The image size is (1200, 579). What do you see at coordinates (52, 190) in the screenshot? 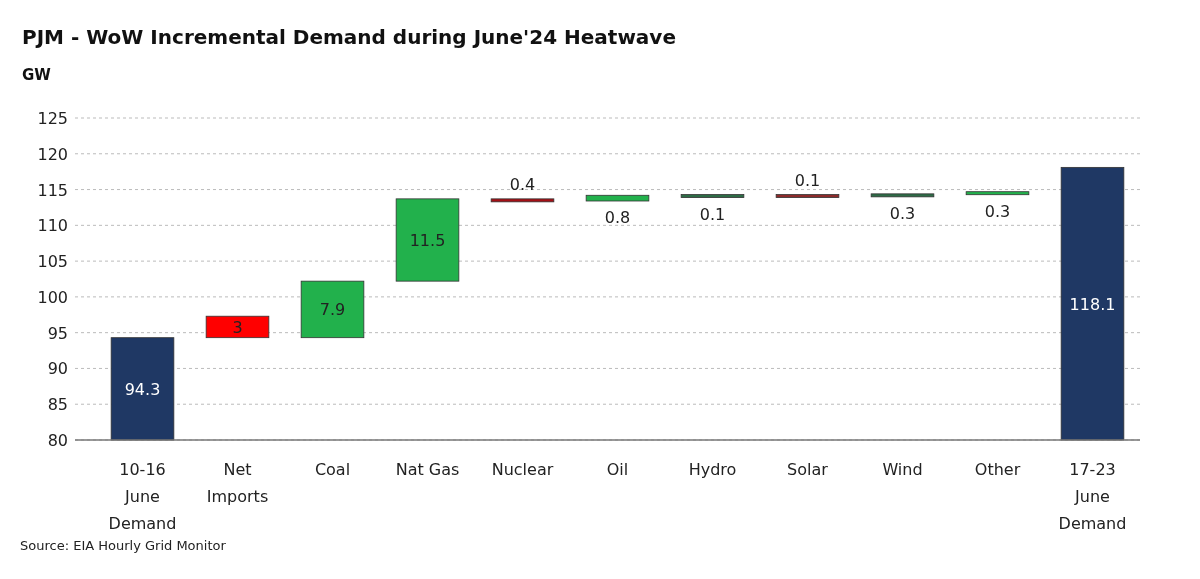
I see `y-tick-label: 115` at bounding box center [52, 190].